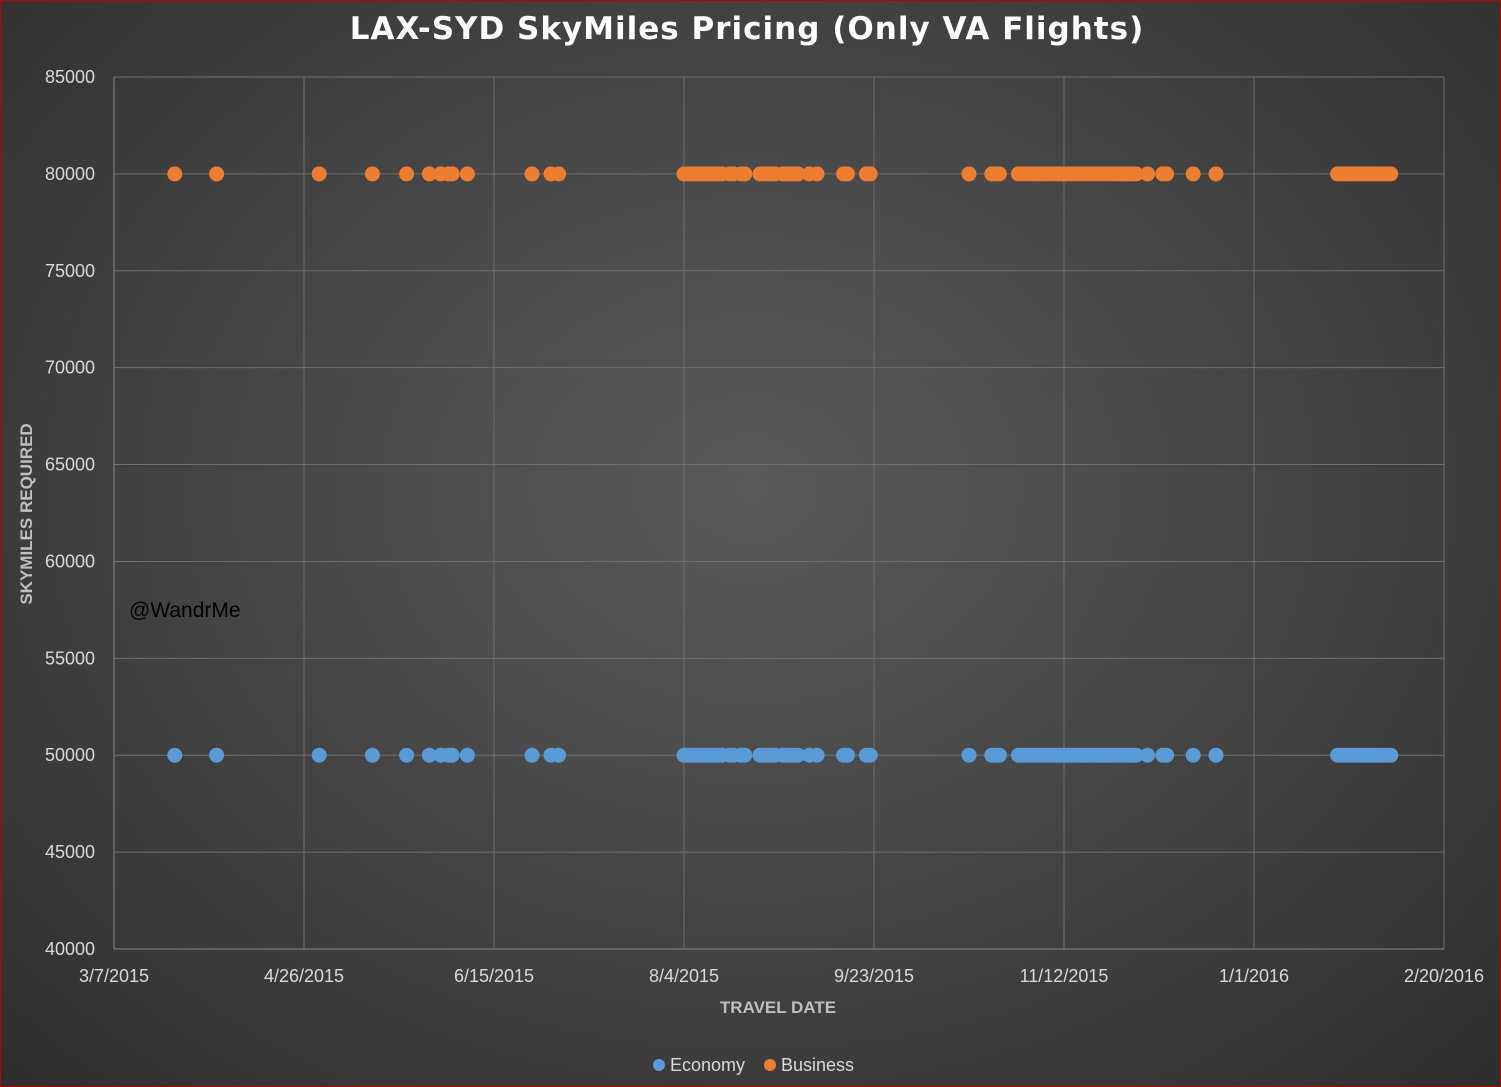 Image resolution: width=1501 pixels, height=1087 pixels. Describe the element at coordinates (70, 174) in the screenshot. I see `y-tick-label: 80000` at that location.